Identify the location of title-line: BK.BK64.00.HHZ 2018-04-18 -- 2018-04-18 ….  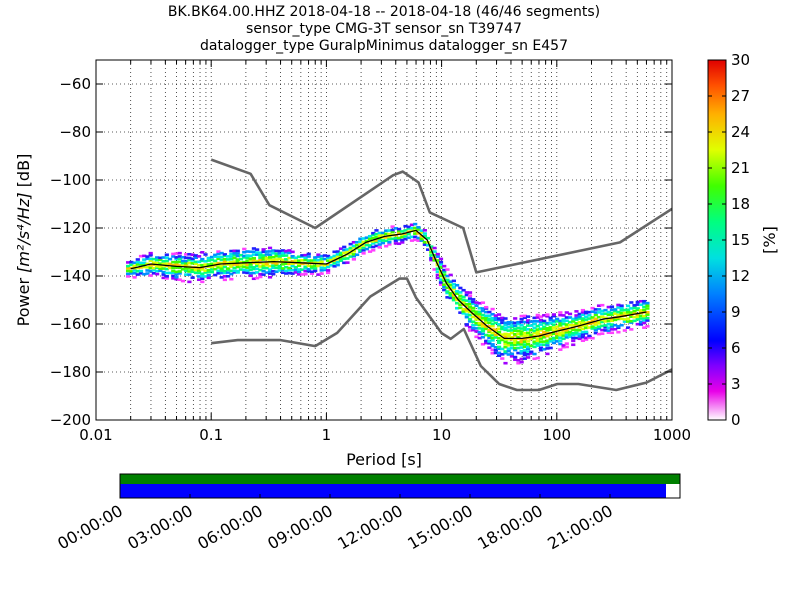
(384, 12).